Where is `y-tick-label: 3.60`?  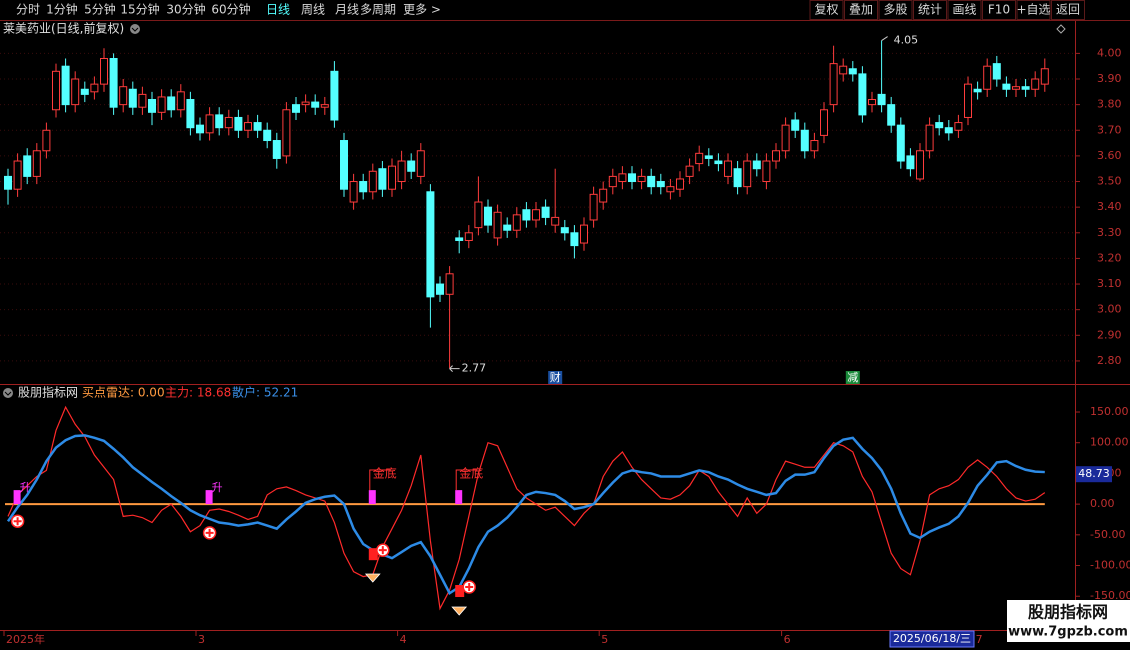 y-tick-label: 3.60 is located at coordinates (1109, 155).